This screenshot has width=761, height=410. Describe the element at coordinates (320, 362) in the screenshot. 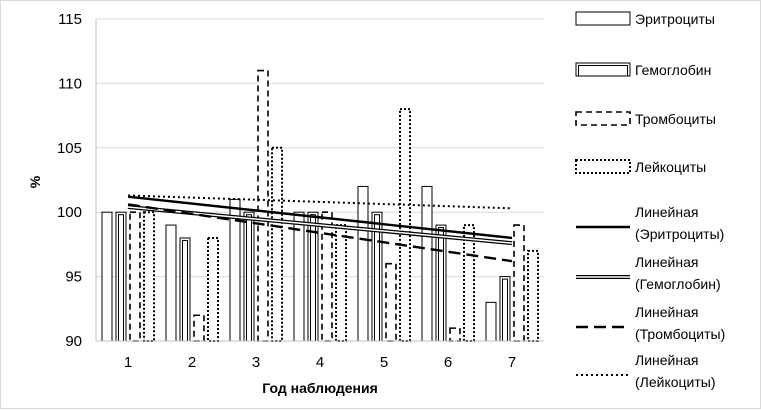

I see `x-tick-label: 4` at that location.